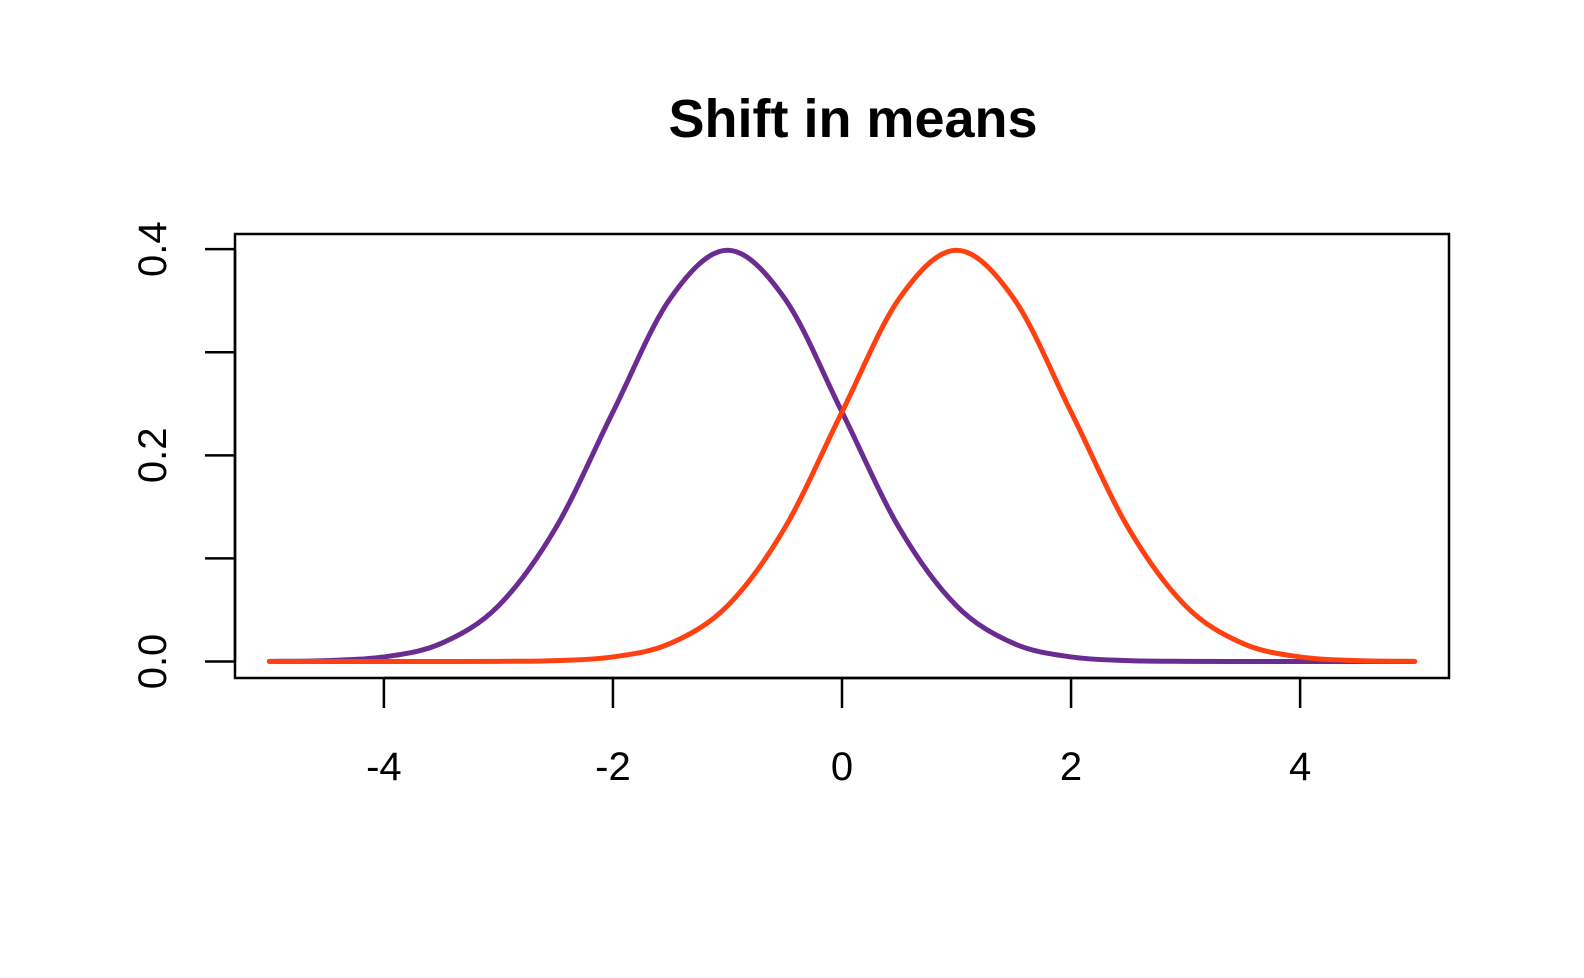 This screenshot has height=978, width=1584. Describe the element at coordinates (153, 249) in the screenshot. I see `y-tick-label: 0.4` at that location.